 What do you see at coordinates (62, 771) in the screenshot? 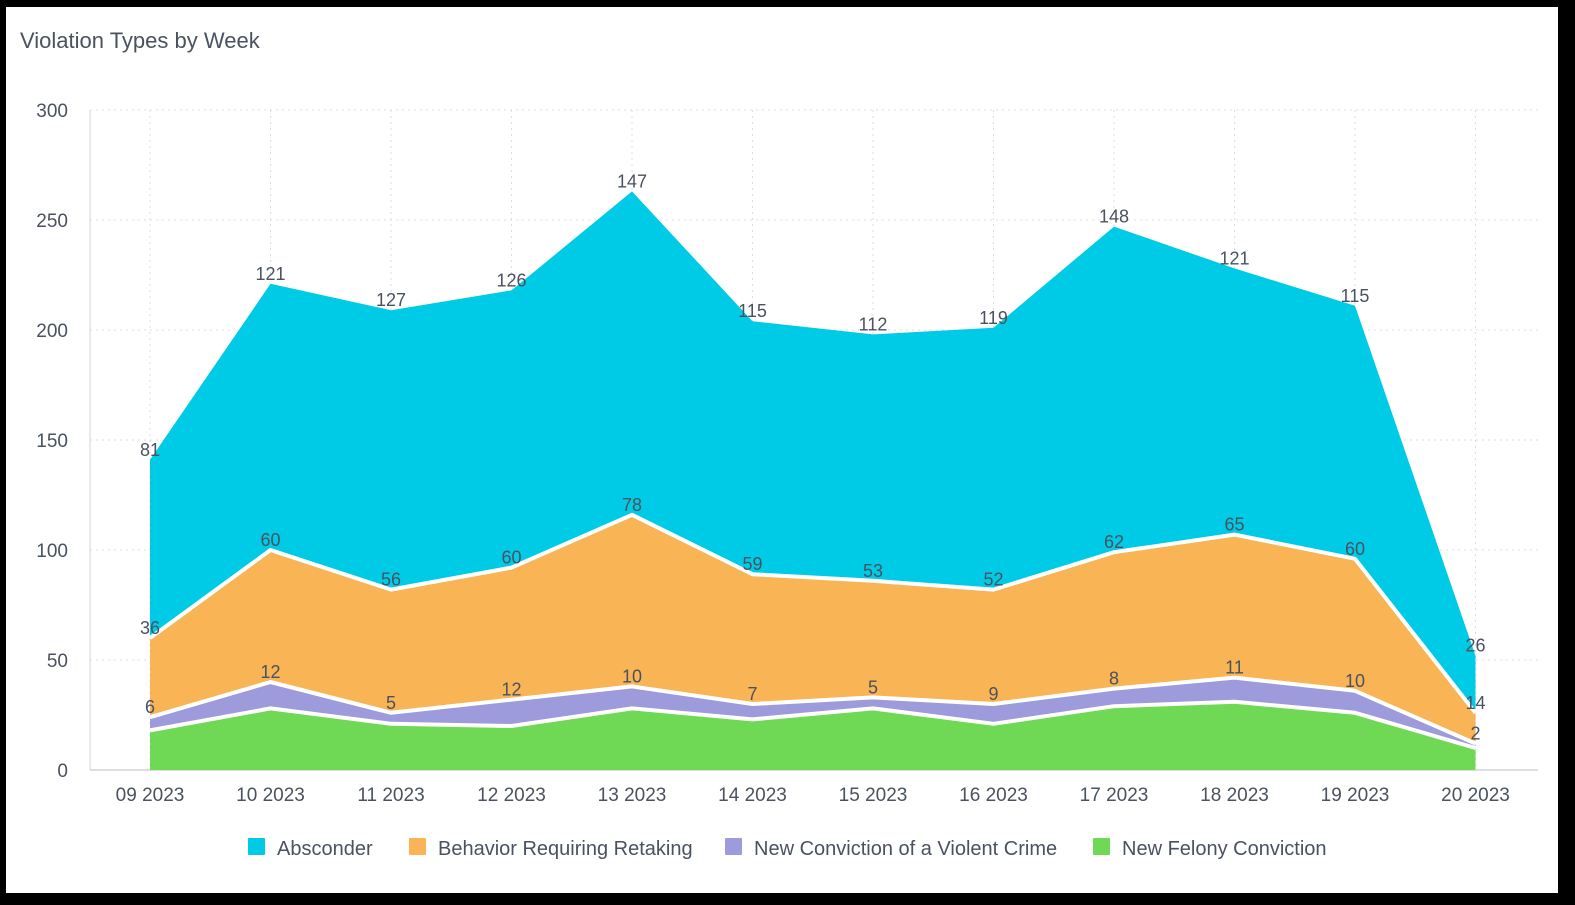
I see `y-tick-label: 0` at bounding box center [62, 771].